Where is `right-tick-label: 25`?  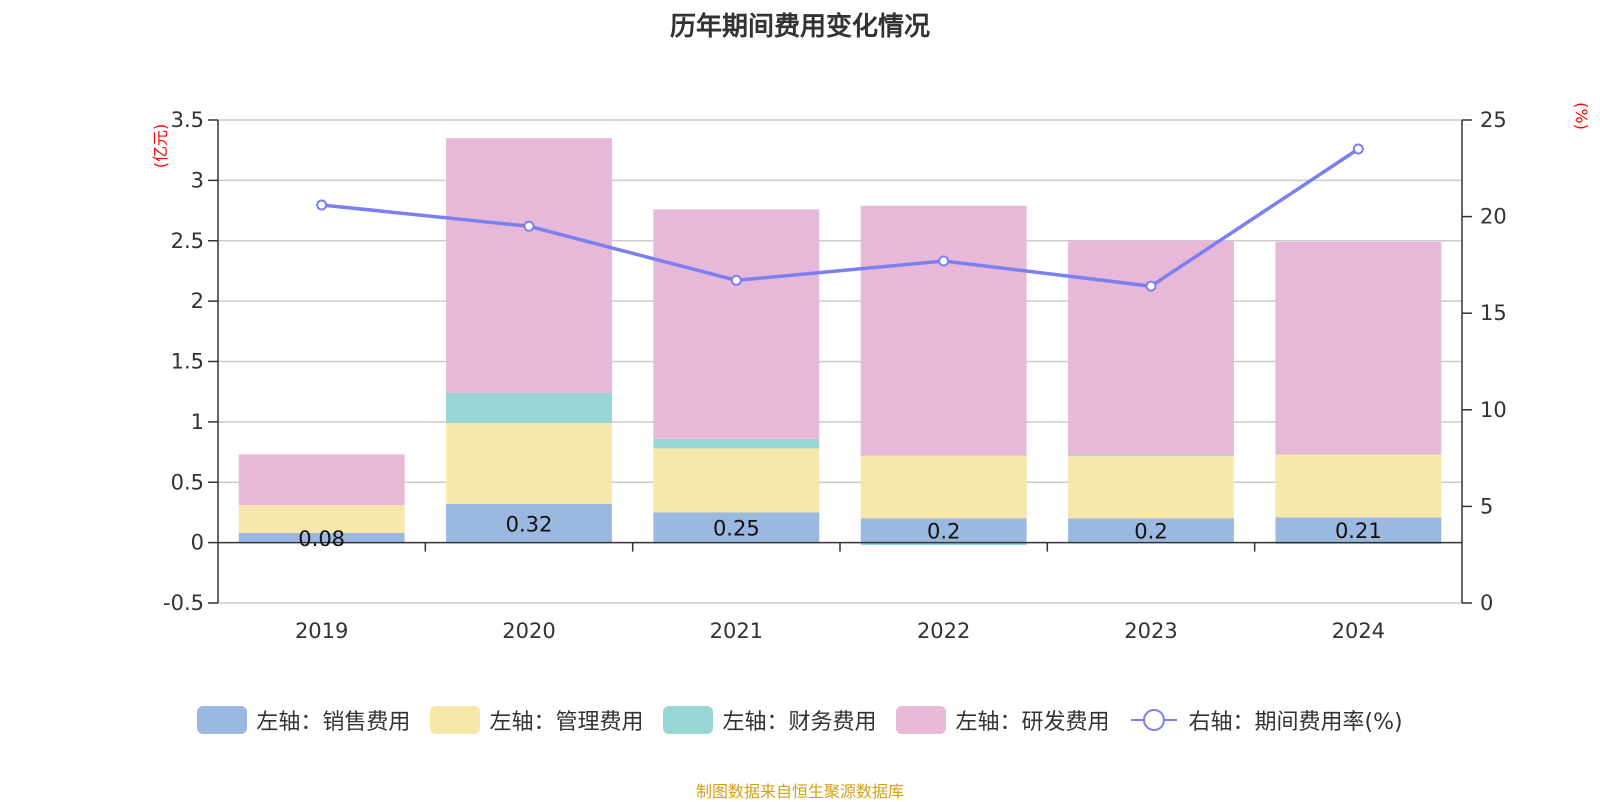 right-tick-label: 25 is located at coordinates (1493, 120).